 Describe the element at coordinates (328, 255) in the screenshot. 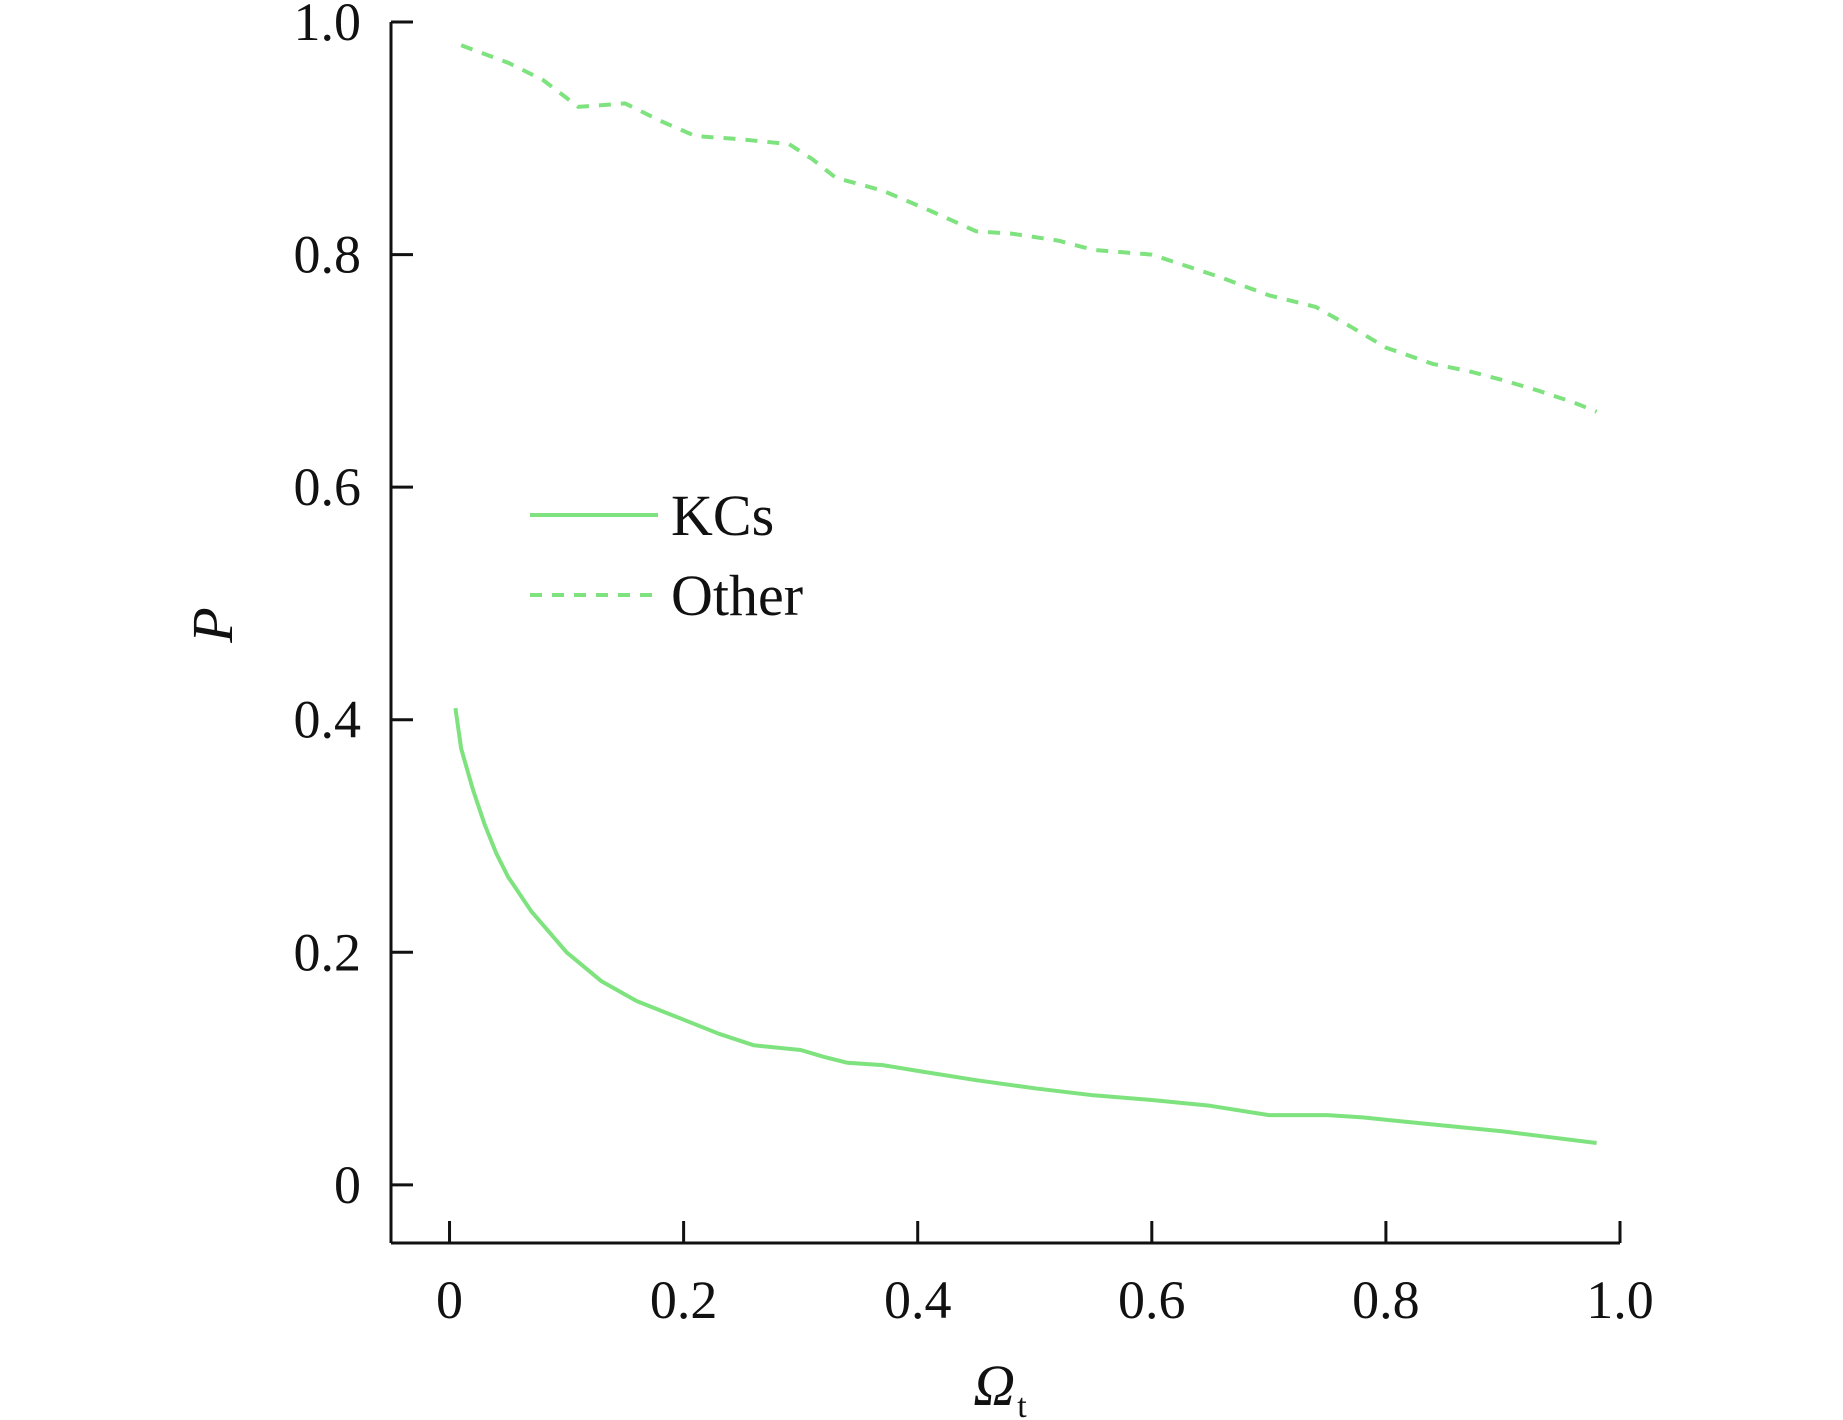

I see `y-tick-label: 0.8` at that location.